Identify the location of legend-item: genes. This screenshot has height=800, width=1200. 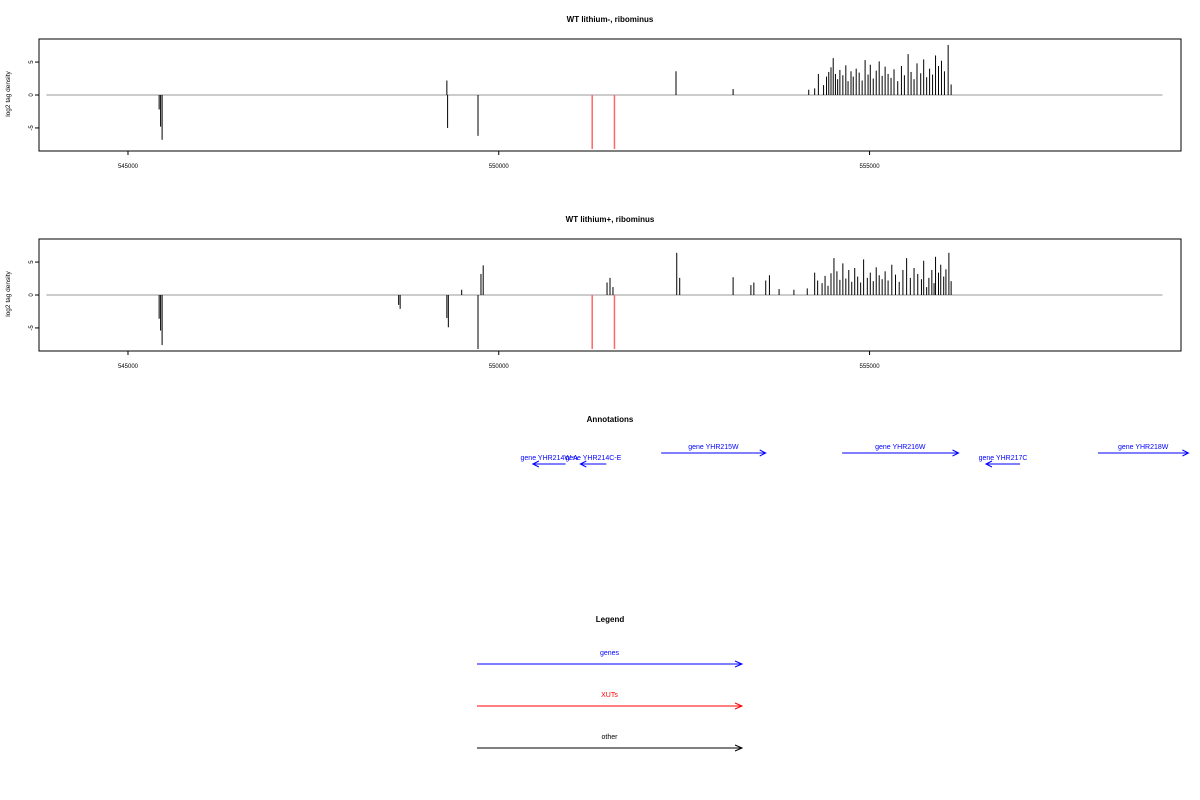
(610, 659).